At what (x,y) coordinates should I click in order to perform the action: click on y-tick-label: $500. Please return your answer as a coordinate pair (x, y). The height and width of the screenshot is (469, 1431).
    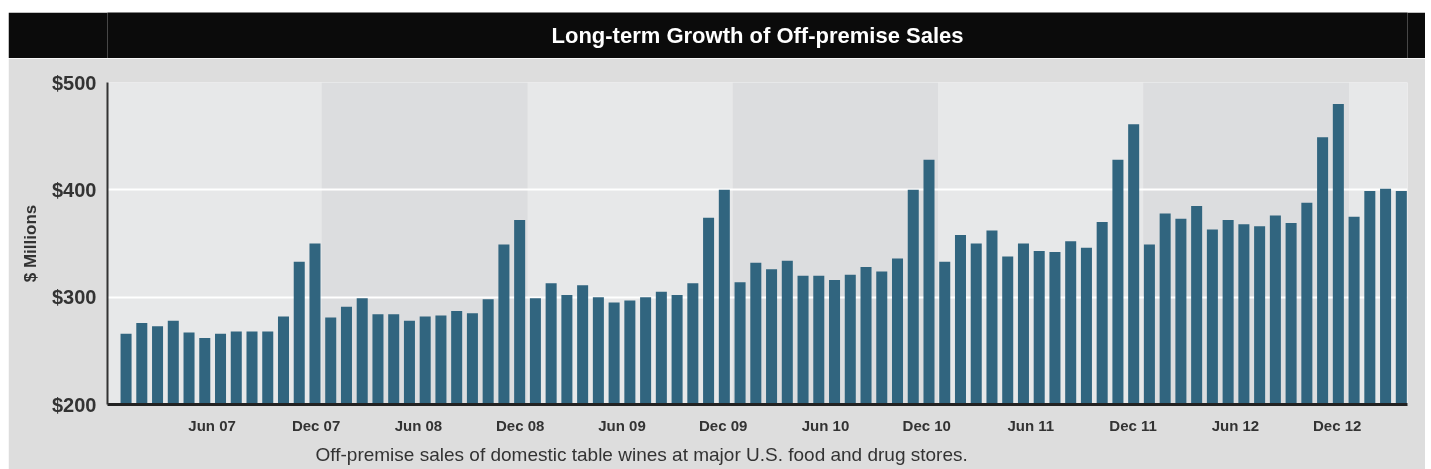
    Looking at the image, I should click on (74, 82).